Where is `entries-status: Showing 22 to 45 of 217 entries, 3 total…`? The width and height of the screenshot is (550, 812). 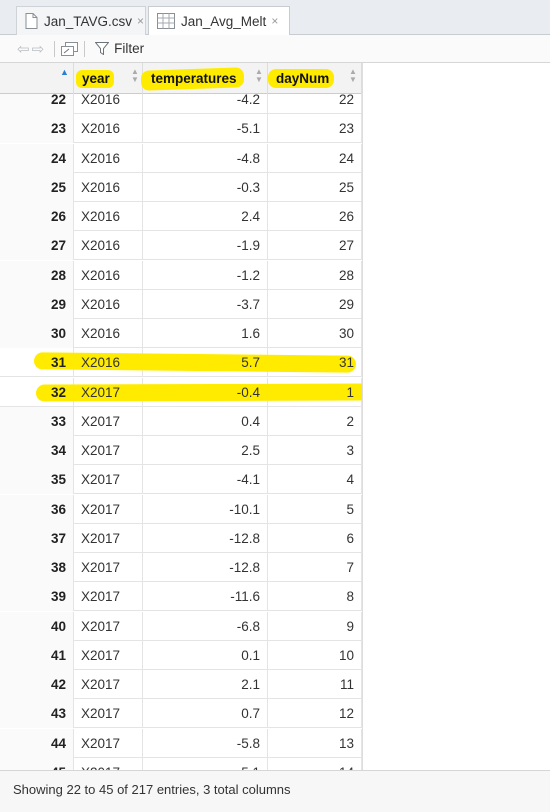 entries-status: Showing 22 to 45 of 217 entries, 3 total… is located at coordinates (152, 789).